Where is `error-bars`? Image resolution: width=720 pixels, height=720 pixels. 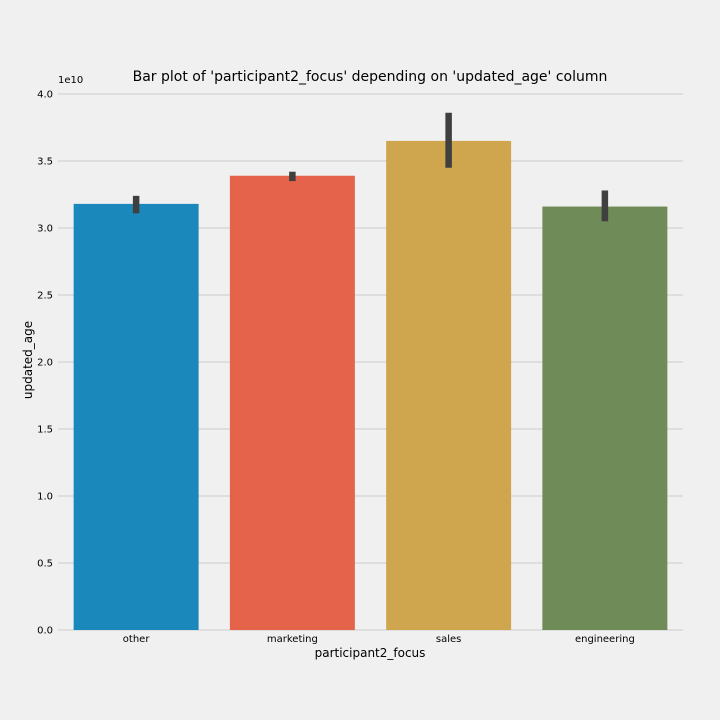 error-bars is located at coordinates (370, 167).